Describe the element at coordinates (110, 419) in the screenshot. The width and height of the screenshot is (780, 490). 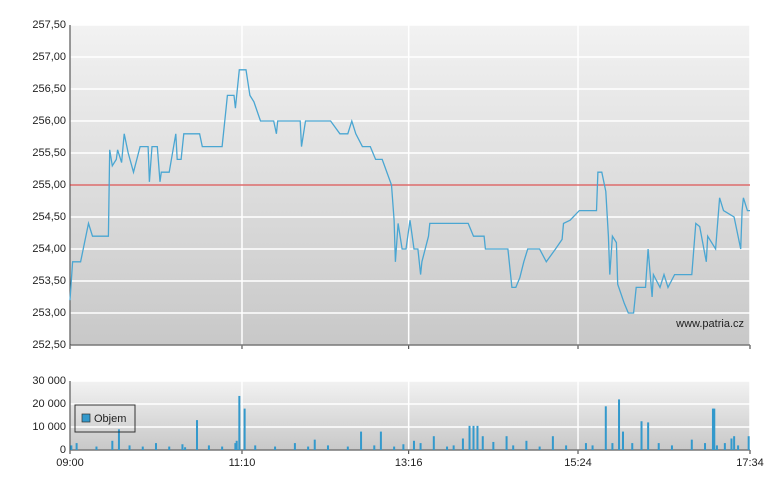
I see `legend-label: Objem` at that location.